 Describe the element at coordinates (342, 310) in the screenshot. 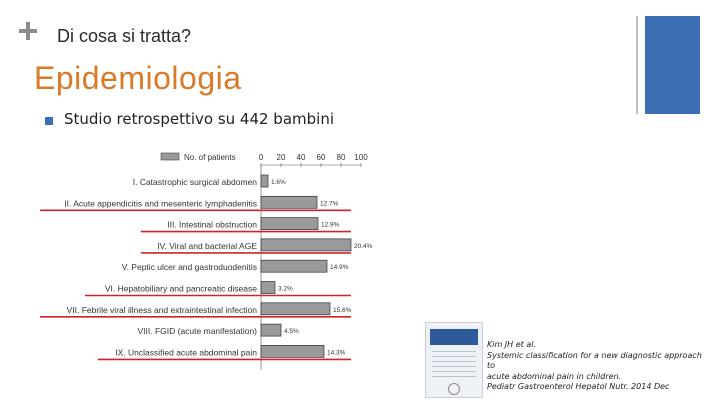

I see `data-label: 15.6%` at that location.